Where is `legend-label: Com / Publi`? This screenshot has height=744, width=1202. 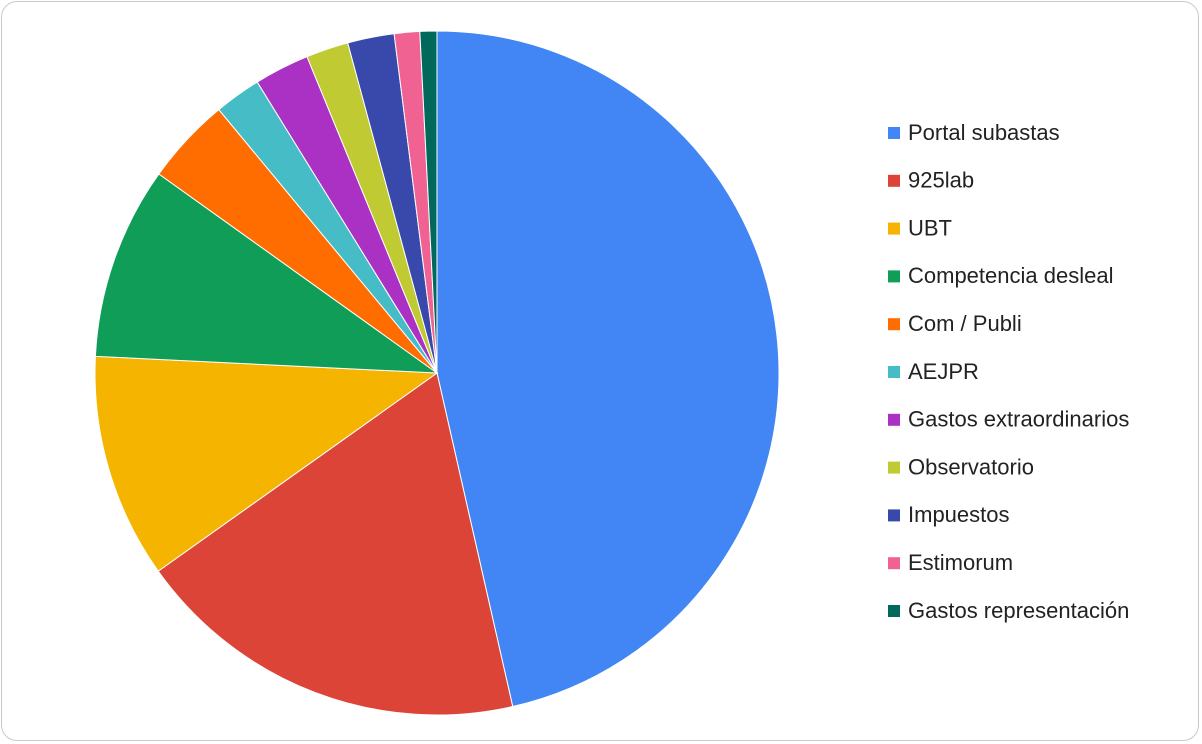 legend-label: Com / Publi is located at coordinates (965, 323).